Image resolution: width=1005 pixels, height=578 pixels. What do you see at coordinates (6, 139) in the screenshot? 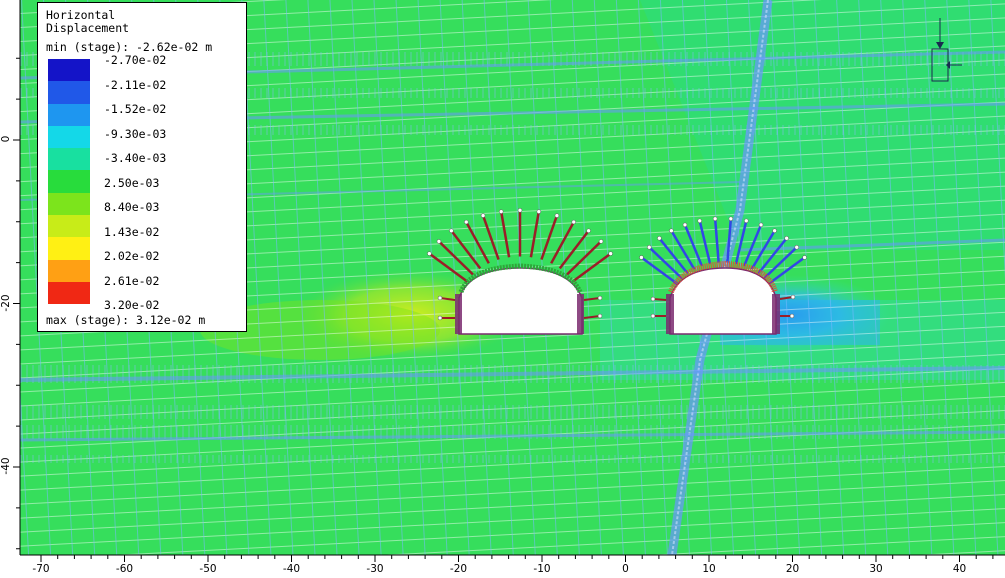
I see `y-tick-label: 0` at bounding box center [6, 139].